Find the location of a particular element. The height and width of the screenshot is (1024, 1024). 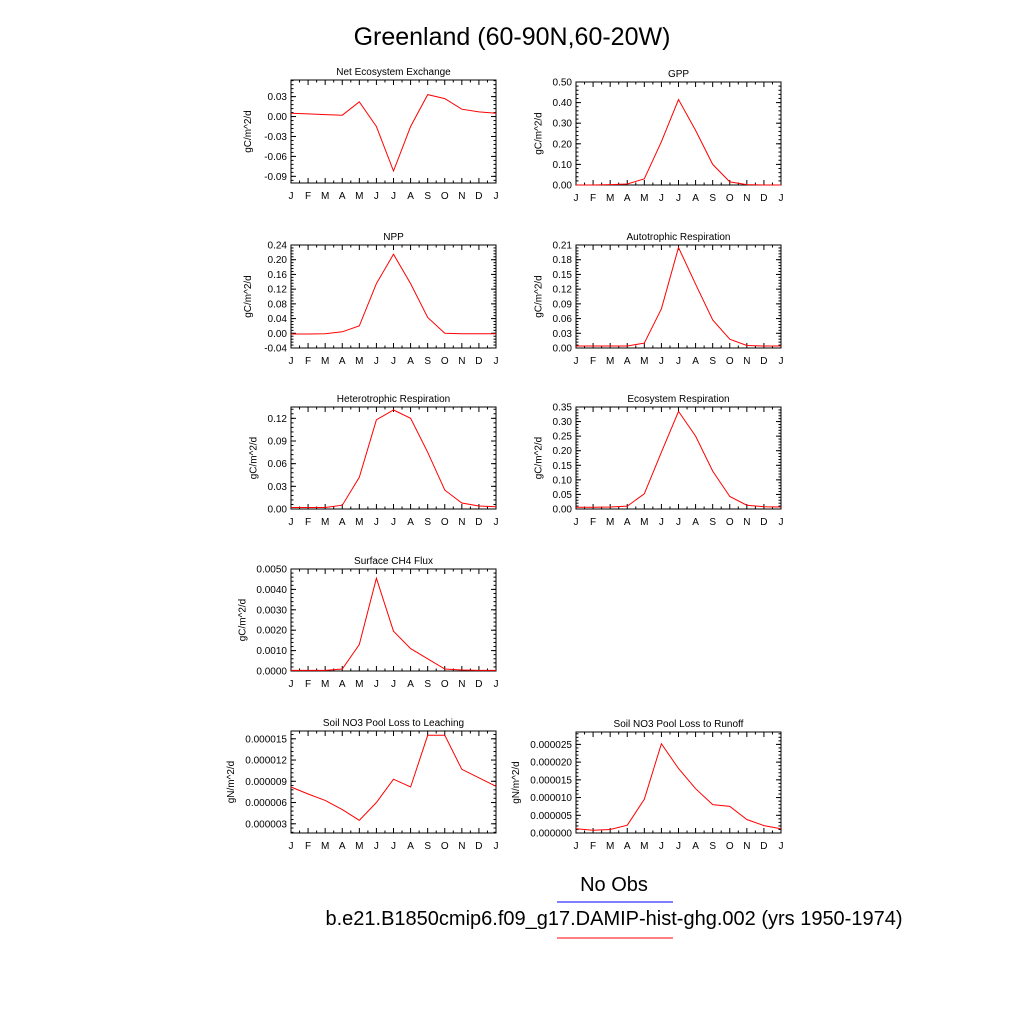

y-tick-label: 0.25 is located at coordinates (563, 437).